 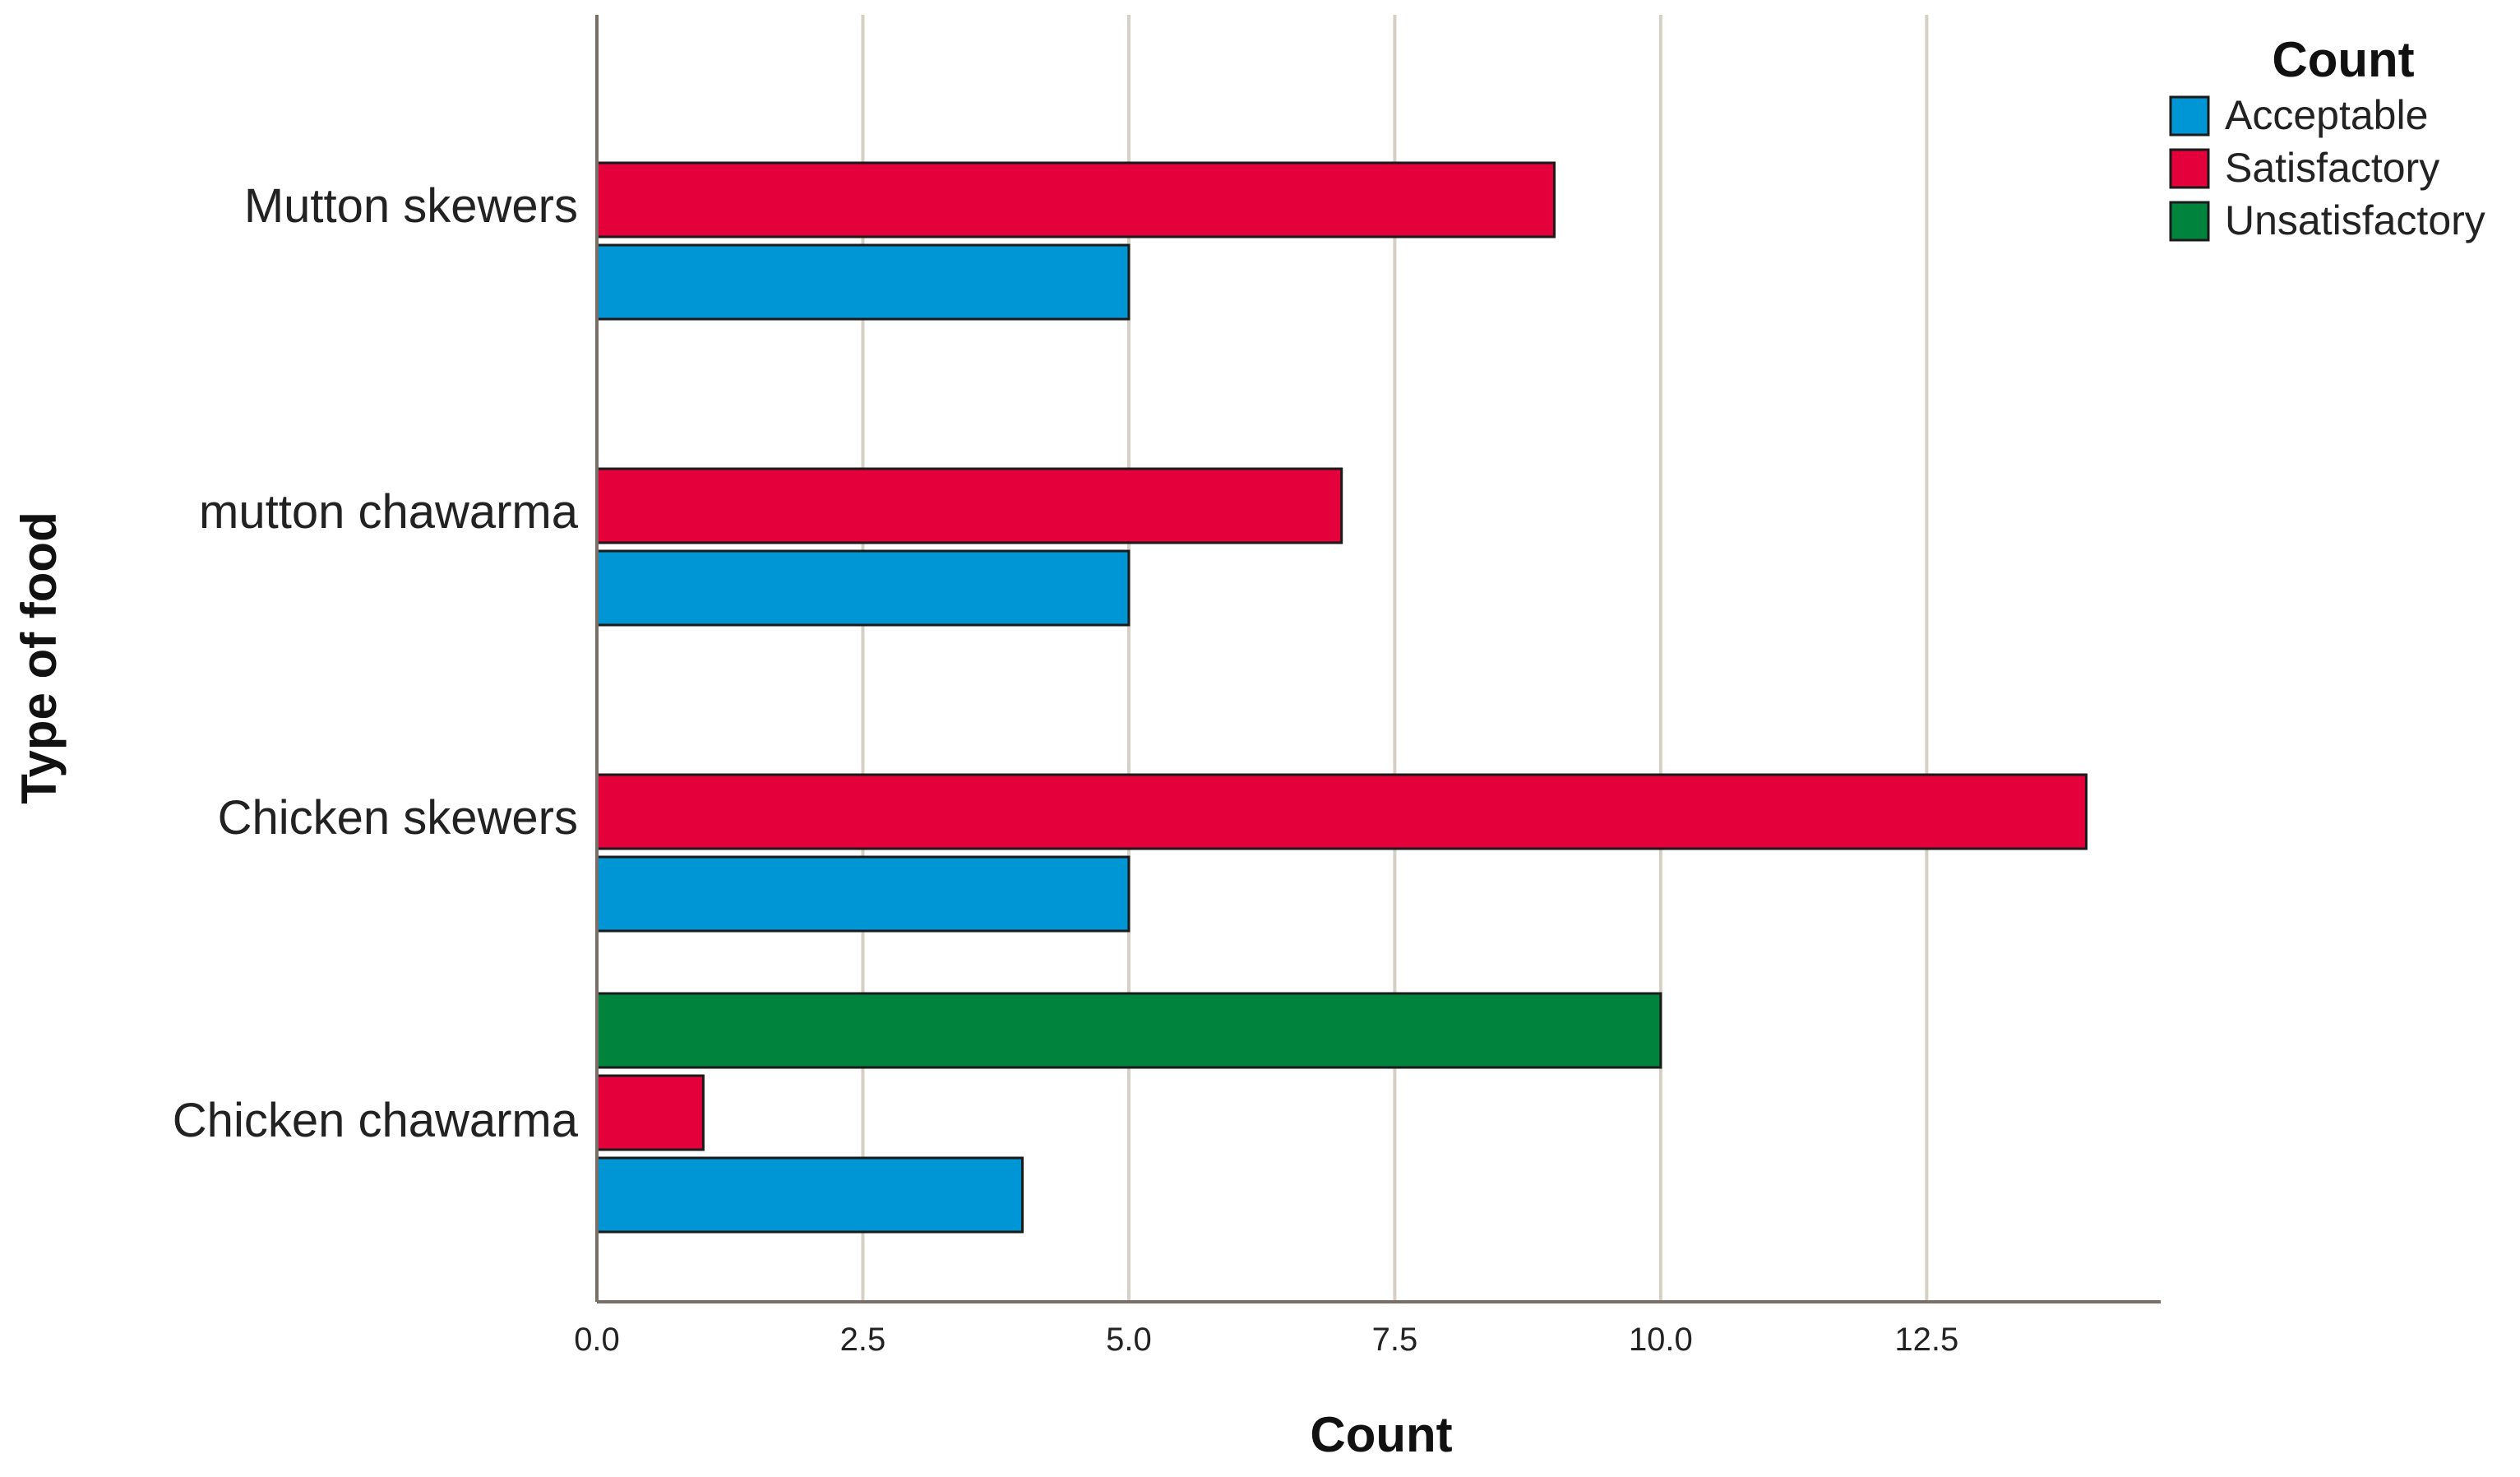 I want to click on category-label: Chicken chawarma, so click(x=376, y=1120).